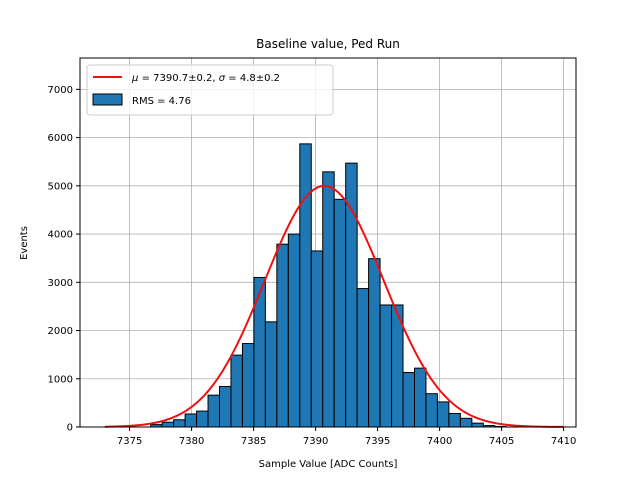 The height and width of the screenshot is (480, 640). What do you see at coordinates (180, 78) in the screenshot?
I see `legend-fit-text-1: = 7390.7±0.2,` at bounding box center [180, 78].